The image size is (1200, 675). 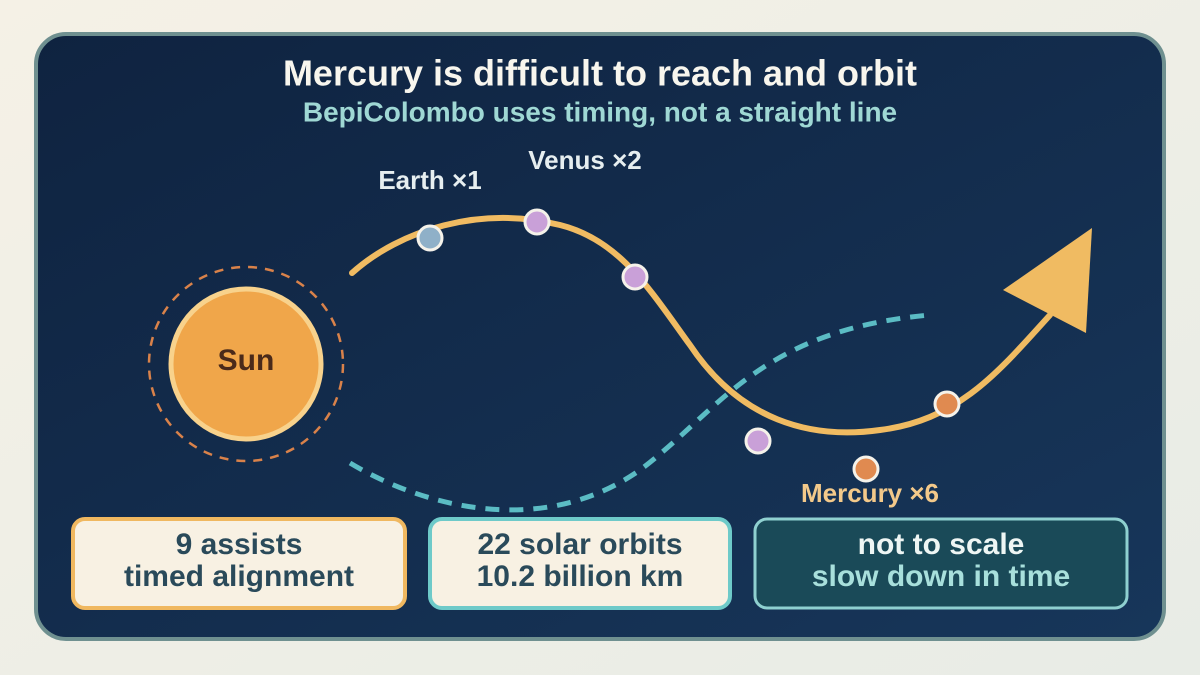 What do you see at coordinates (1047, 280) in the screenshot?
I see `arrow-head` at bounding box center [1047, 280].